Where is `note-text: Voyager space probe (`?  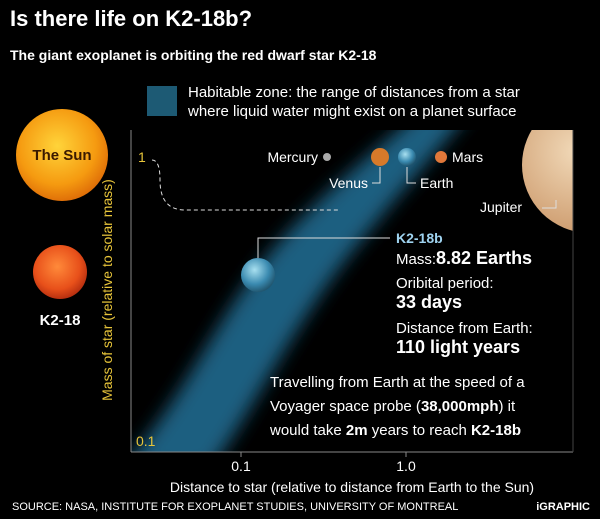
note-text: Voyager space probe ( is located at coordinates (345, 406).